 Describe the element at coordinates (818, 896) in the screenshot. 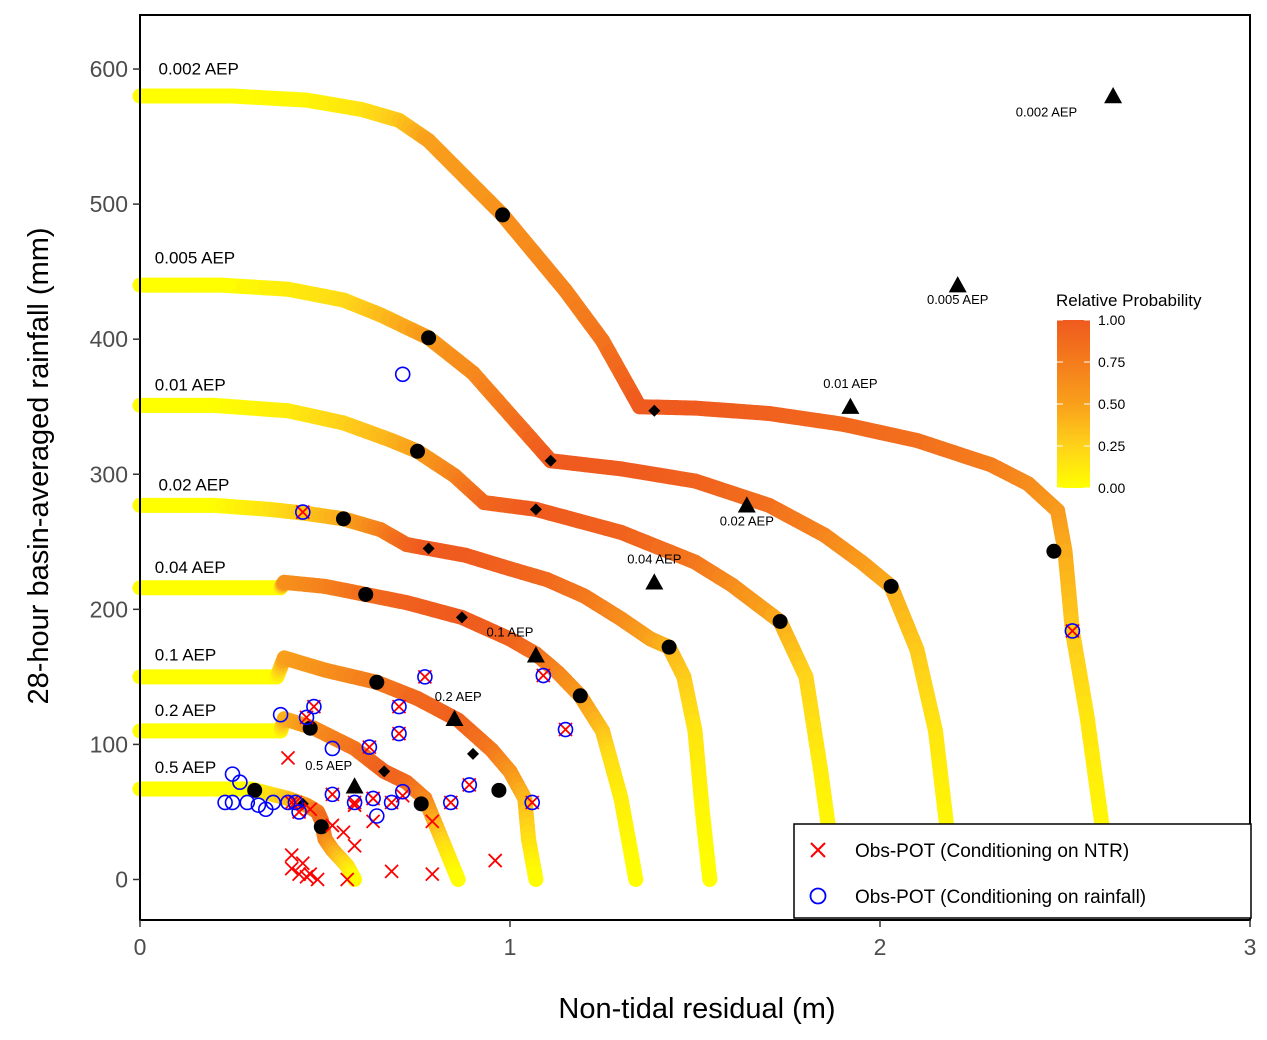

I see `legend-o-symbol` at that location.